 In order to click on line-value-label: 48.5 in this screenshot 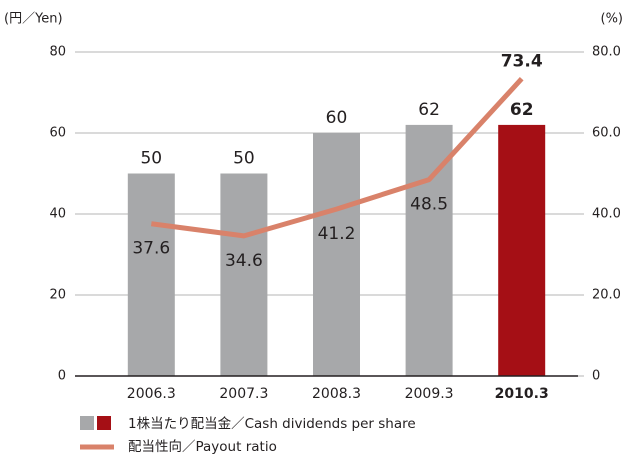, I will do `click(429, 205)`.